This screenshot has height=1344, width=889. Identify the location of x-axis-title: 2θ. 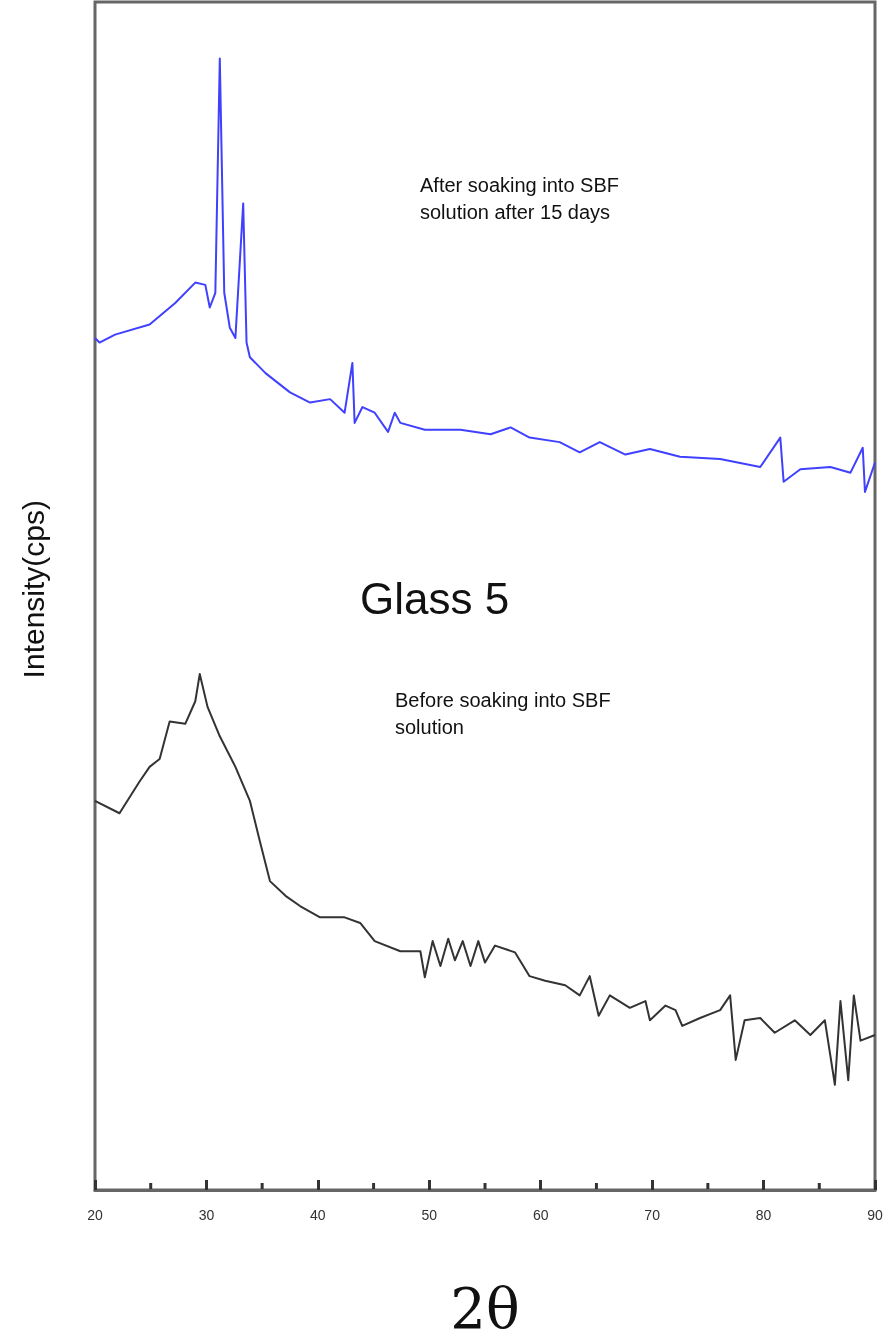
(485, 1308).